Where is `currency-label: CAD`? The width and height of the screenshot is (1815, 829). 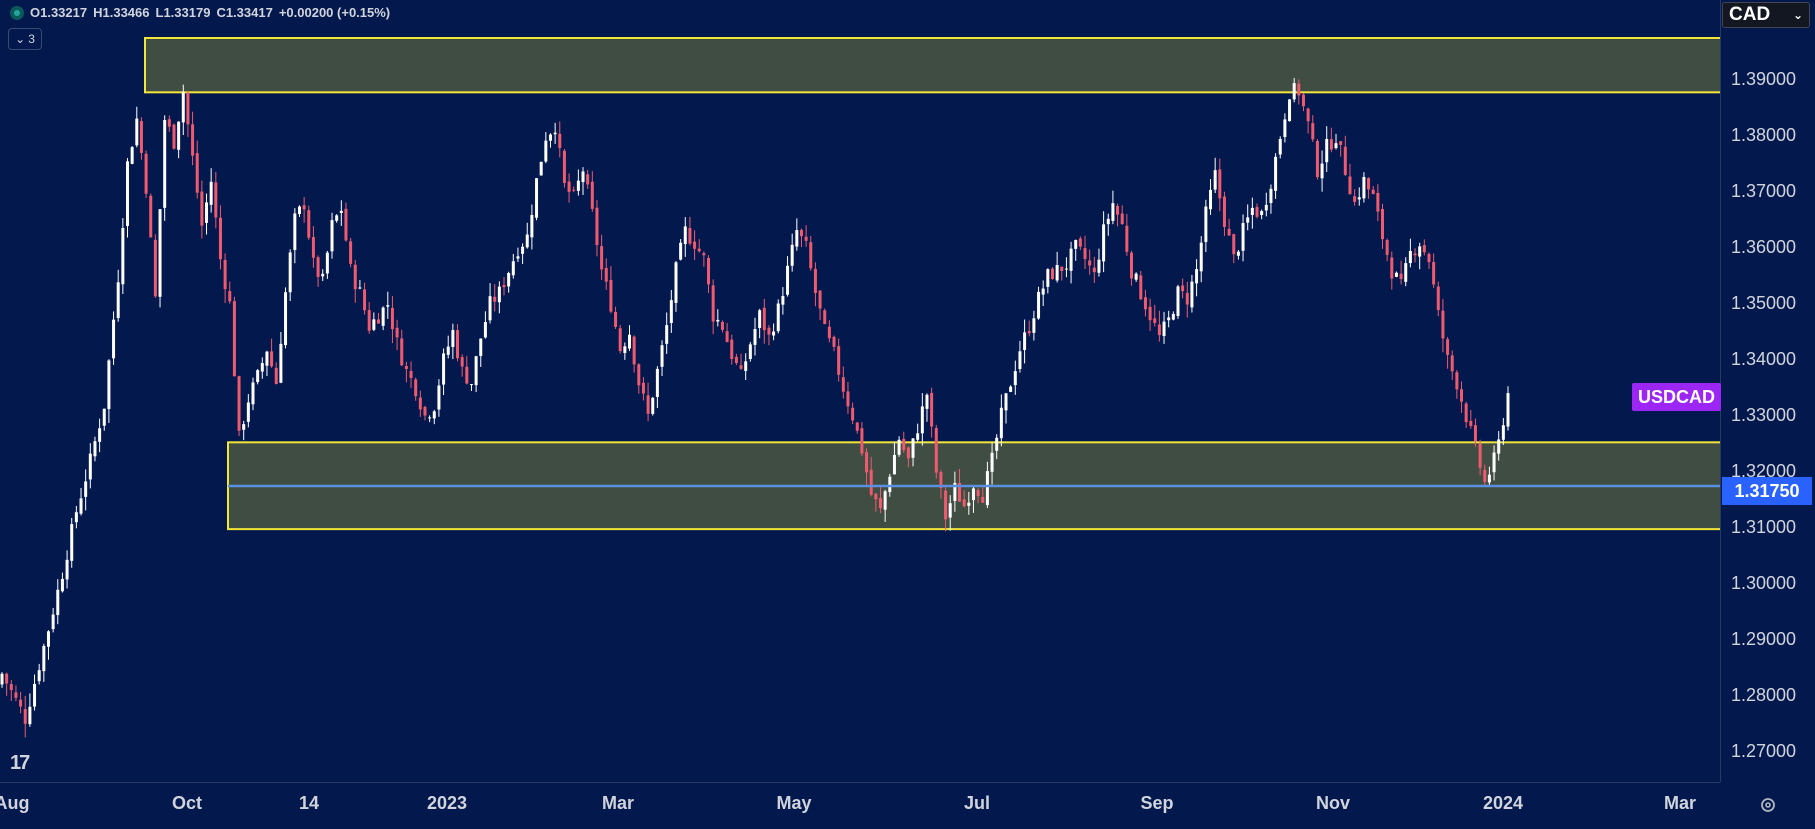 currency-label: CAD is located at coordinates (1750, 14).